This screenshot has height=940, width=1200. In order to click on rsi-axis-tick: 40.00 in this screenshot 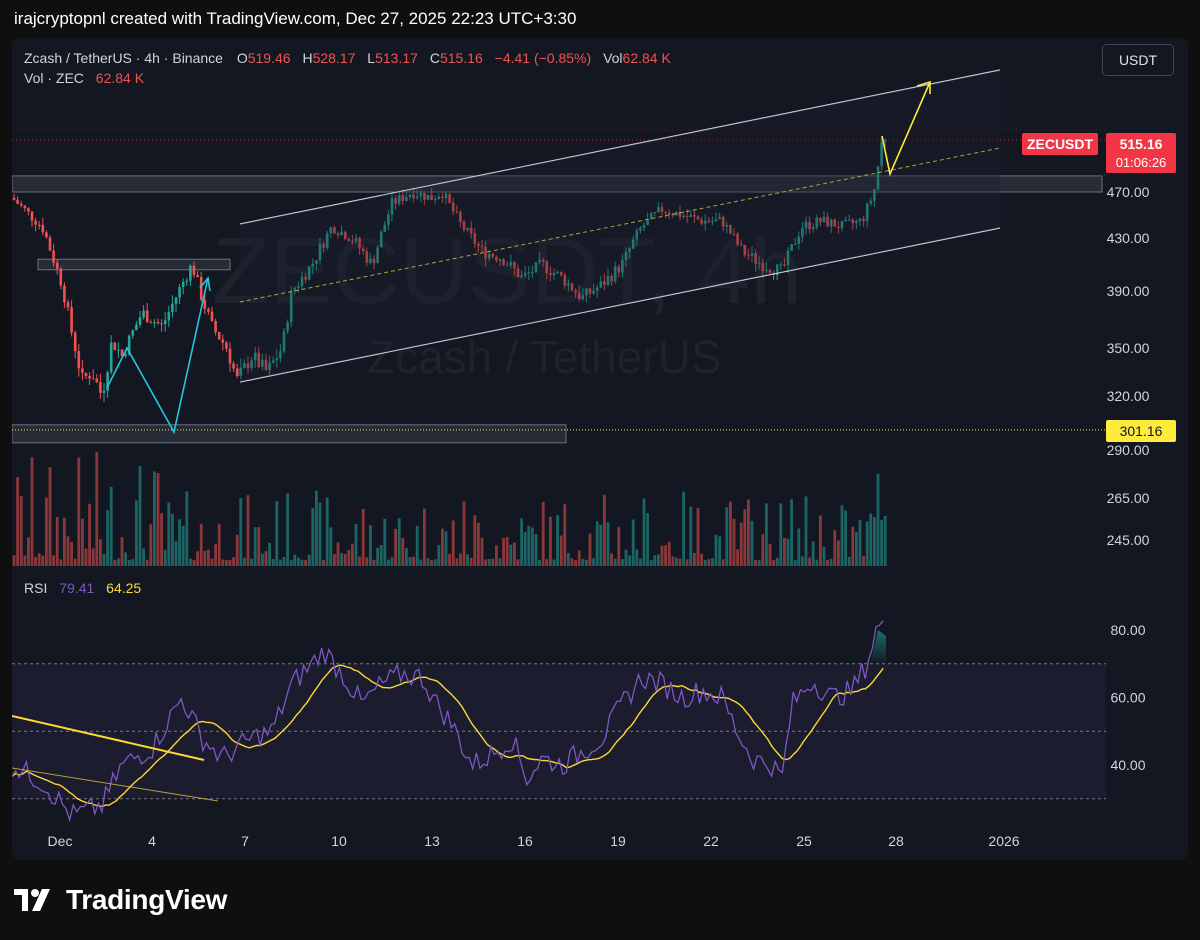, I will do `click(1127, 765)`.